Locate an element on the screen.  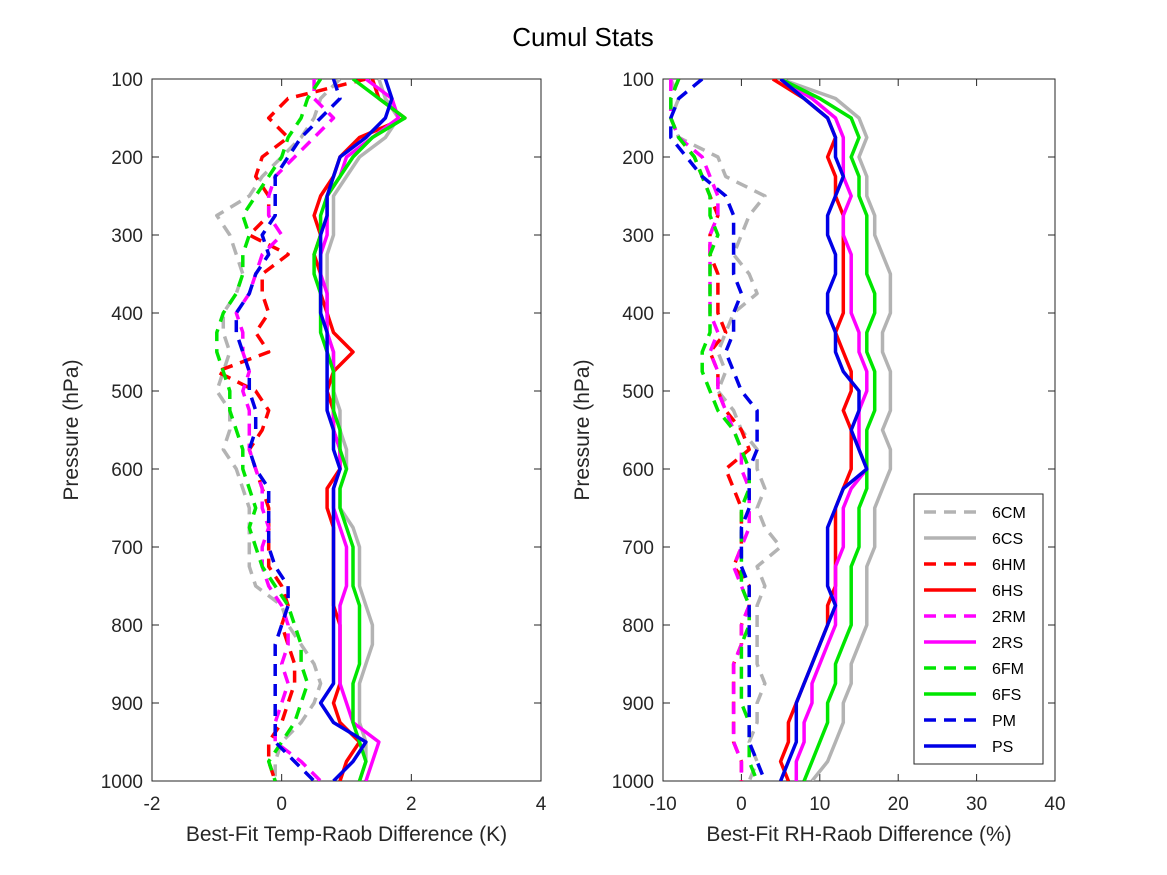
x-axis-label: Best-Fit Temp-Raob Difference (K) is located at coordinates (346, 834).